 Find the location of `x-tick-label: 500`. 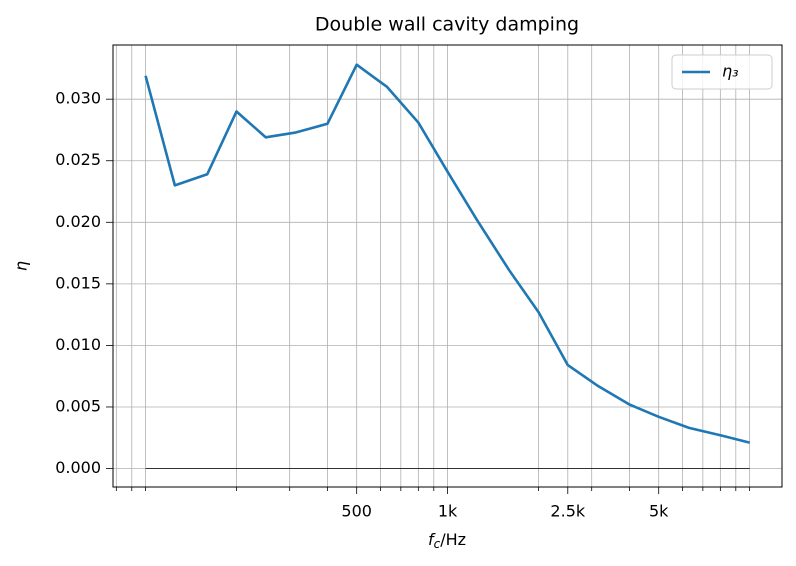

x-tick-label: 500 is located at coordinates (356, 511).